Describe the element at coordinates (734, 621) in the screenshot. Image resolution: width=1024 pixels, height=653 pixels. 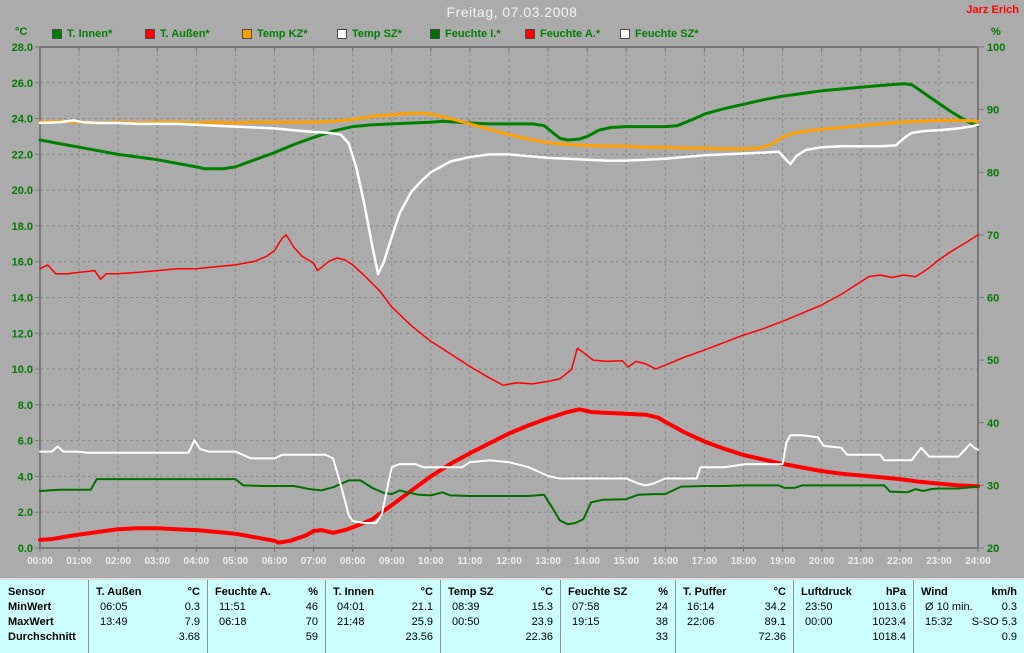
I see `table-max-row: 22:06 89.1` at that location.